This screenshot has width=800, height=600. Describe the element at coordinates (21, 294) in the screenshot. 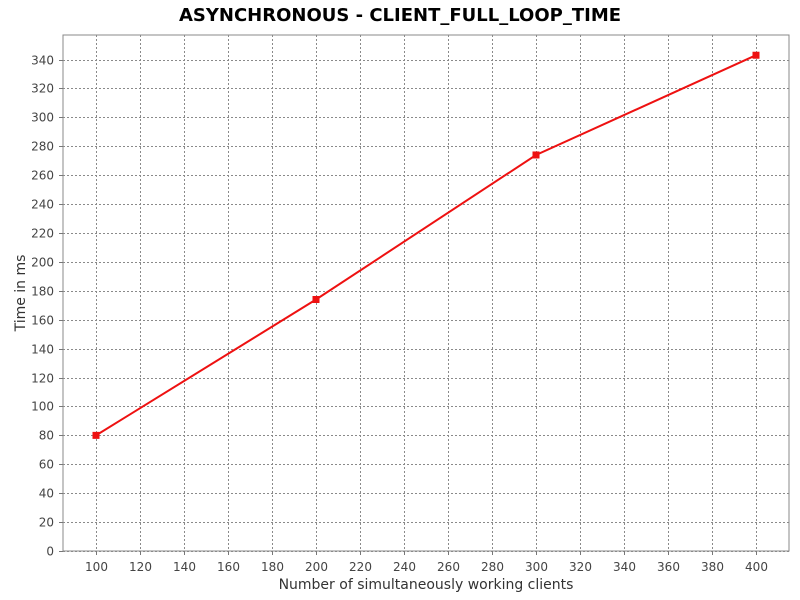

I see `y-axis-label: Time in ms` at that location.